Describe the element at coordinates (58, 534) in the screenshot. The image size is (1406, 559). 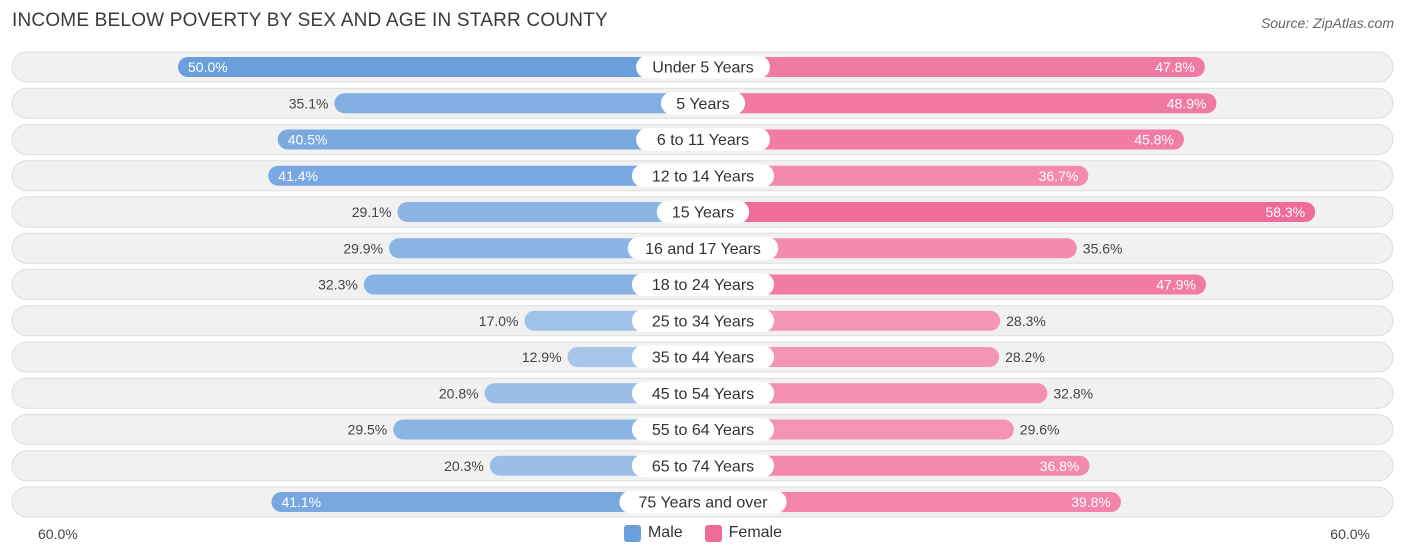
I see `axis-left-label: 60.0%` at that location.